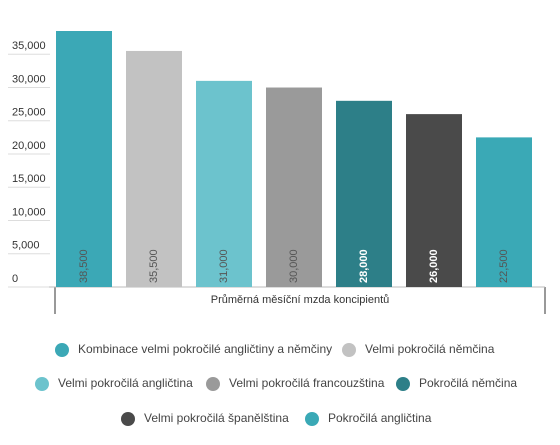 This screenshot has width=560, height=445. I want to click on y-tick-label: 35,000, so click(29, 46).